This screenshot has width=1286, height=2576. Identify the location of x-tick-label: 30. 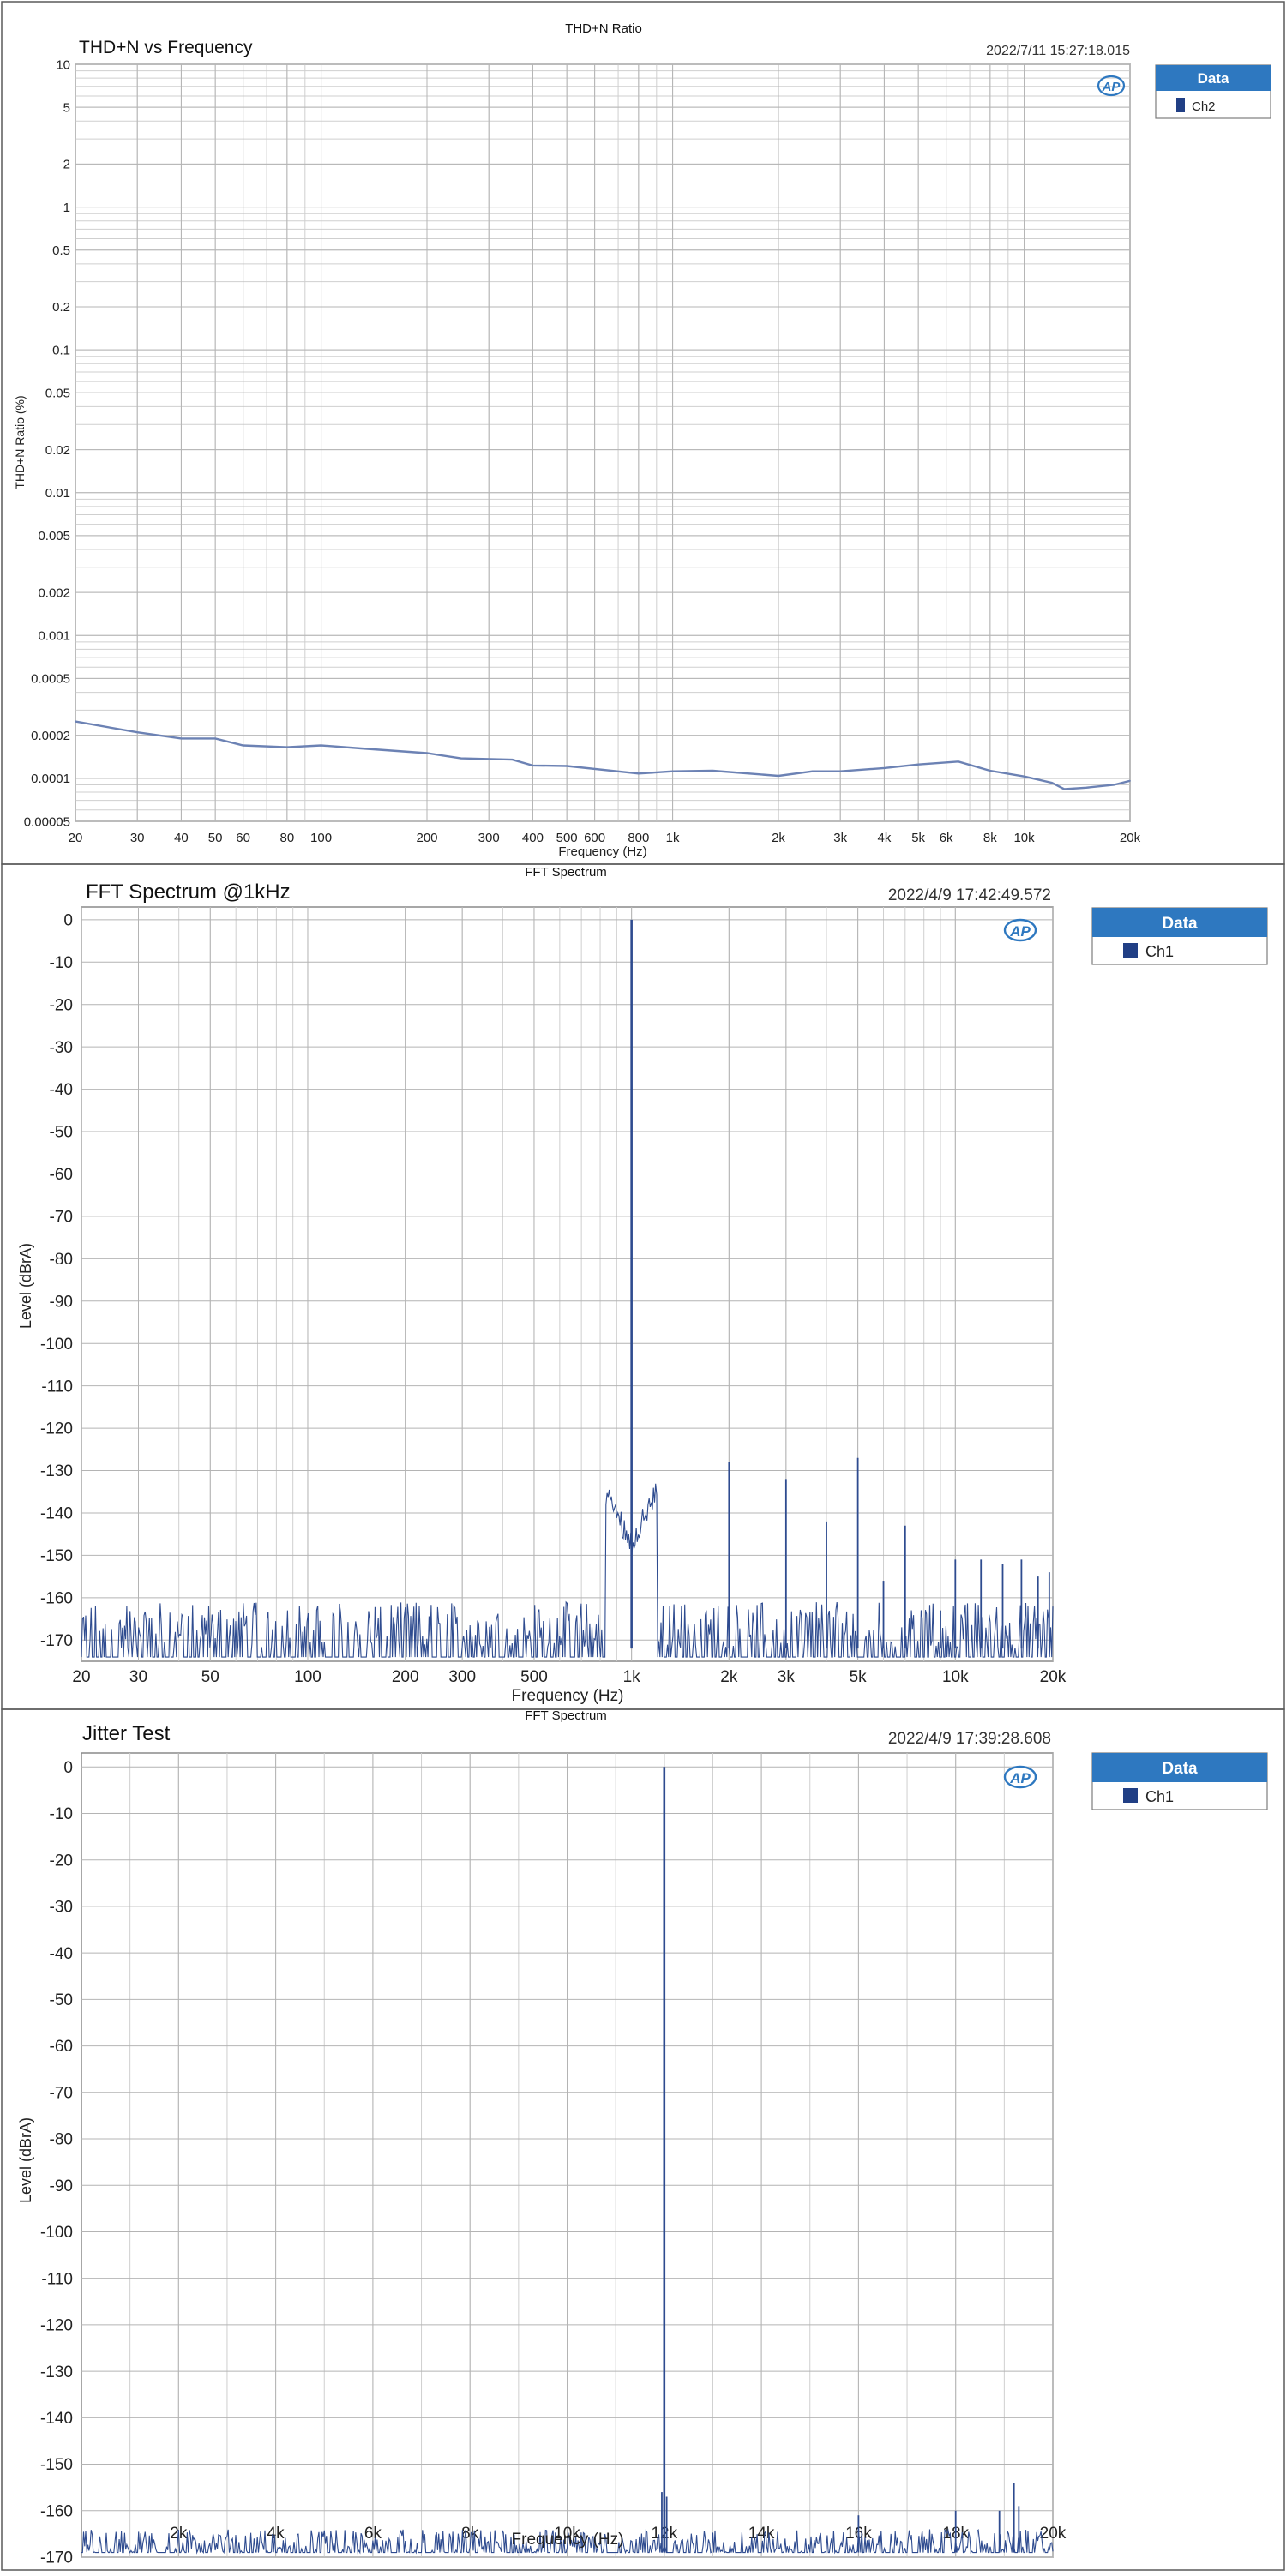
(138, 1677).